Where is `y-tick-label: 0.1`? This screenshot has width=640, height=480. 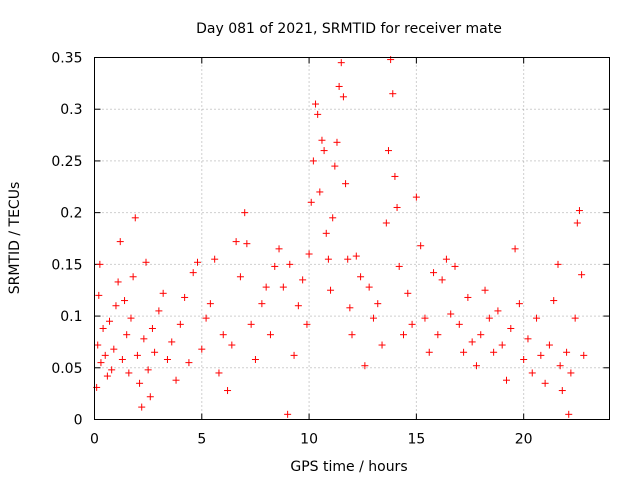 y-tick-label: 0.1 is located at coordinates (71, 317).